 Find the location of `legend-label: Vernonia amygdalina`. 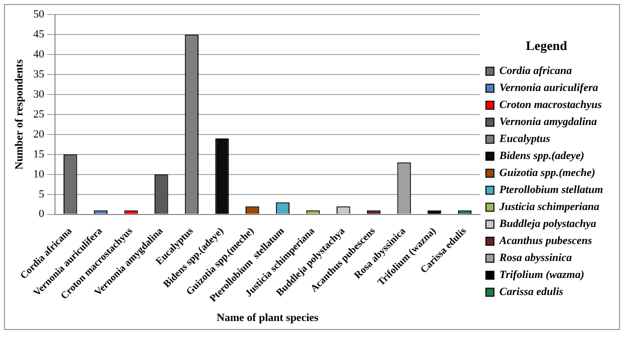

legend-label: Vernonia amygdalina is located at coordinates (548, 122).